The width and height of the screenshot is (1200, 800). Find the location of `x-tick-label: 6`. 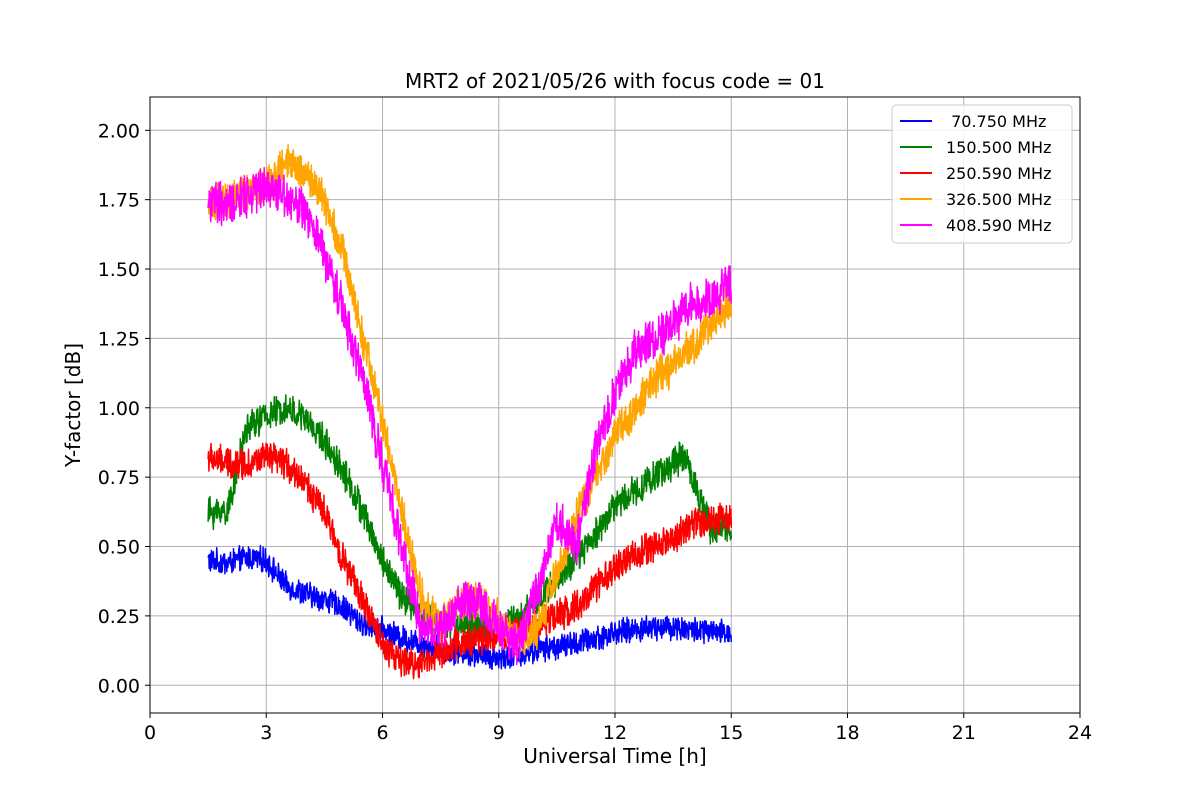

x-tick-label: 6 is located at coordinates (382, 733).